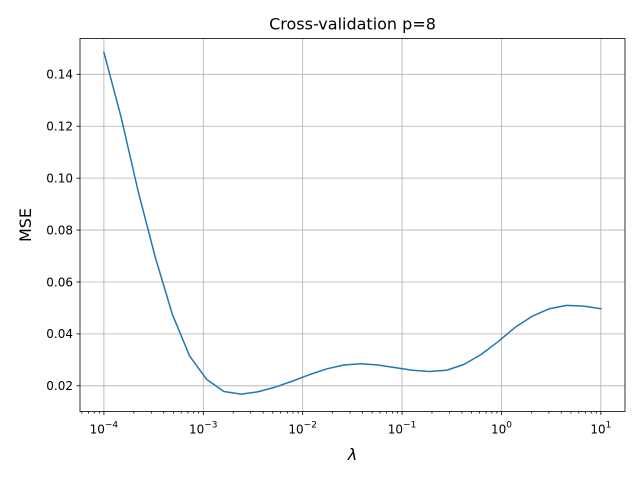 This screenshot has height=480, width=640. What do you see at coordinates (352, 24) in the screenshot?
I see `chart-title: Cross-validation p=8` at bounding box center [352, 24].